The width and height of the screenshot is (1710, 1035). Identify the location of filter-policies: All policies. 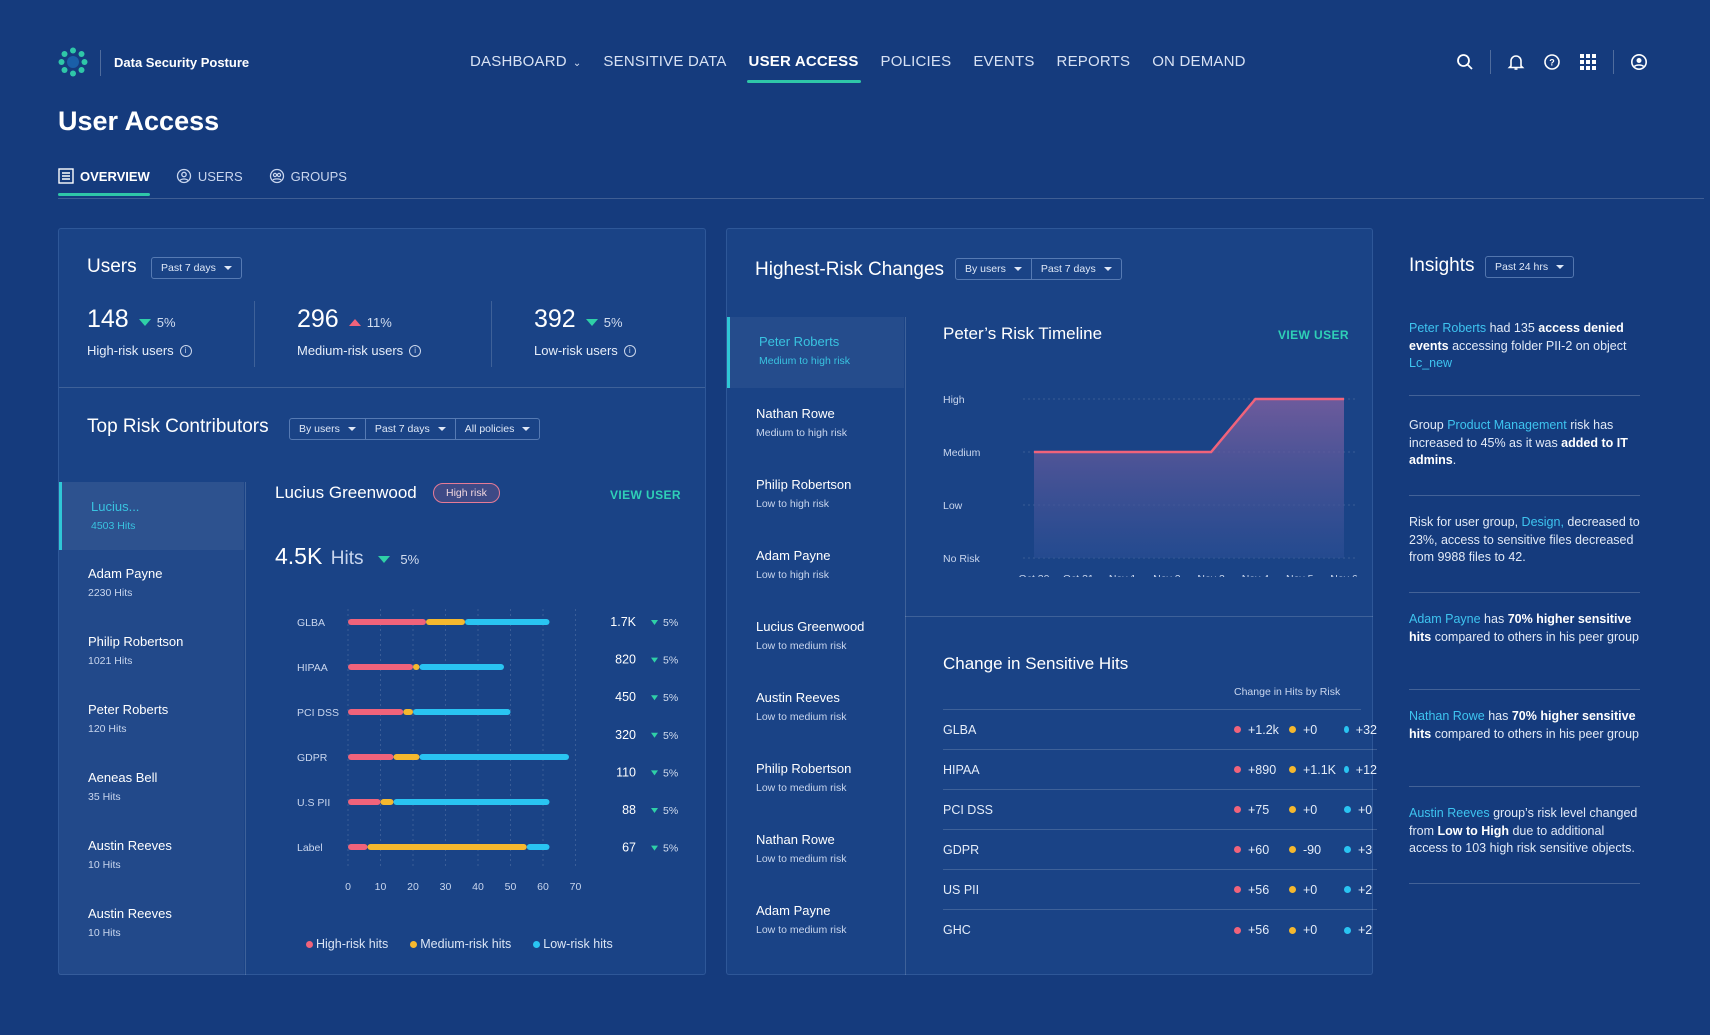
(498, 429).